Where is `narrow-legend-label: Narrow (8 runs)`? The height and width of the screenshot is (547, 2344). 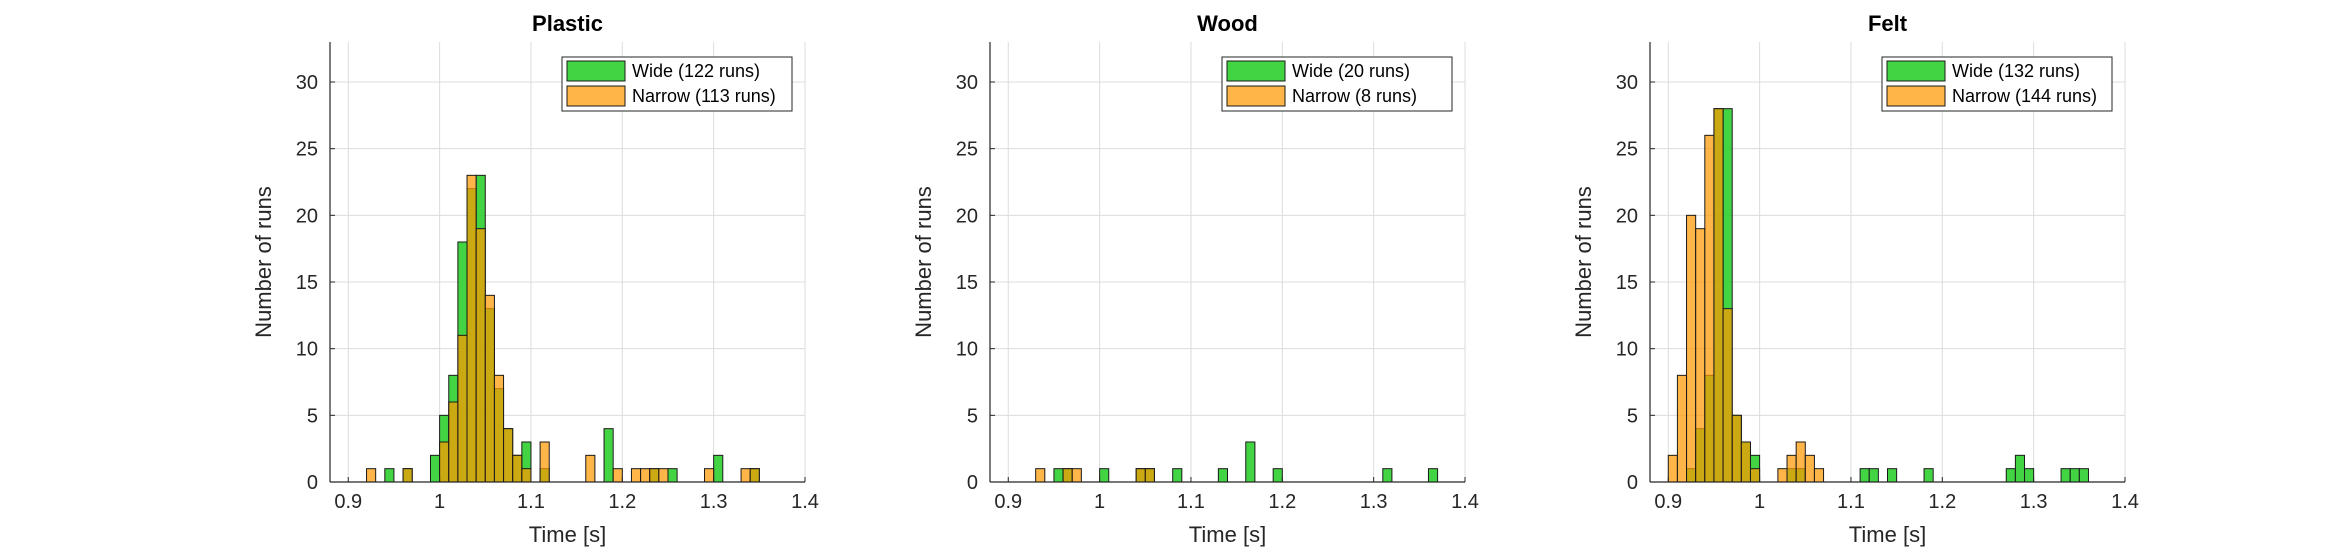 narrow-legend-label: Narrow (8 runs) is located at coordinates (1354, 96).